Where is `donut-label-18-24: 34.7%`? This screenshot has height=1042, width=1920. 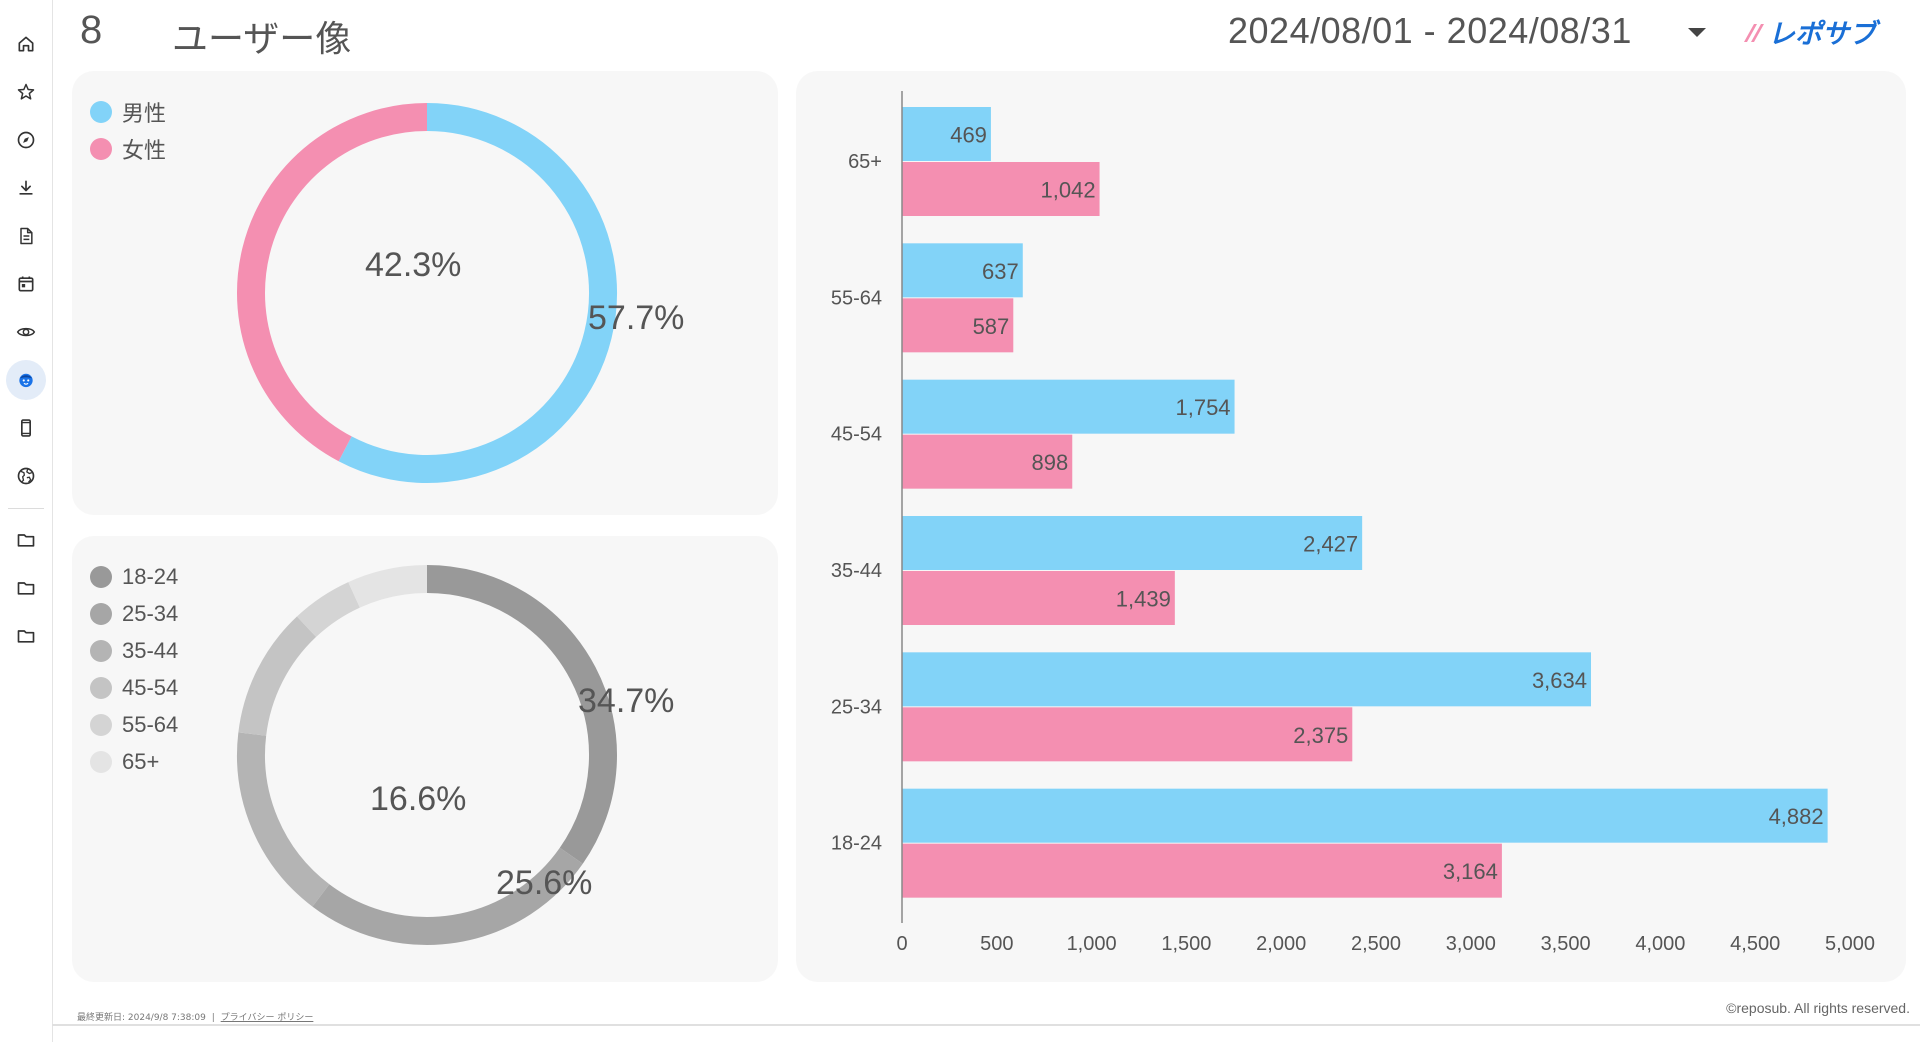 donut-label-18-24: 34.7% is located at coordinates (626, 701).